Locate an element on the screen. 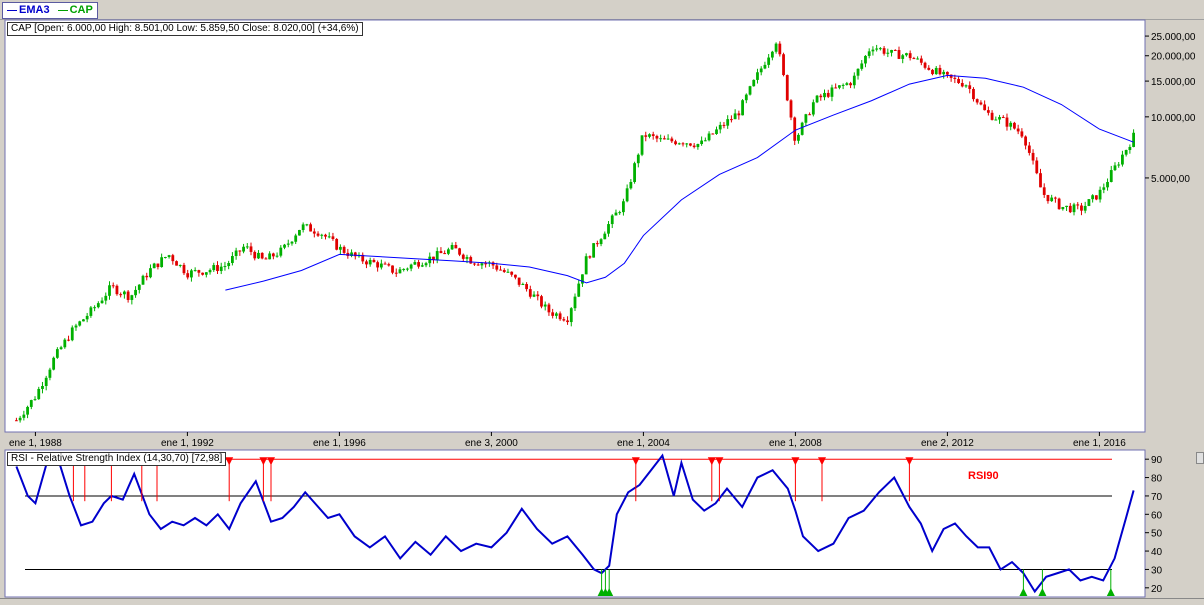 The width and height of the screenshot is (1204, 605). price-y-tick-label: 20.000,00 is located at coordinates (1173, 57).